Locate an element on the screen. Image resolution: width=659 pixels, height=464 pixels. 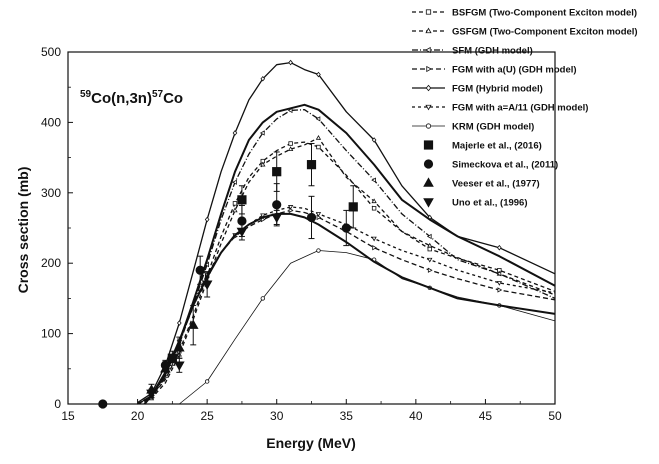
legend-item-fgm-hybrid-model: FGM (Hybrid model) is located at coordinates (477, 89).